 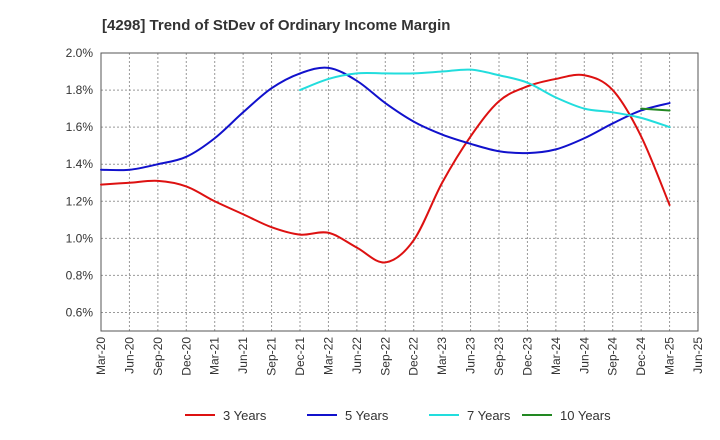 What do you see at coordinates (158, 356) in the screenshot?
I see `x-tick-label: Sep-20` at bounding box center [158, 356].